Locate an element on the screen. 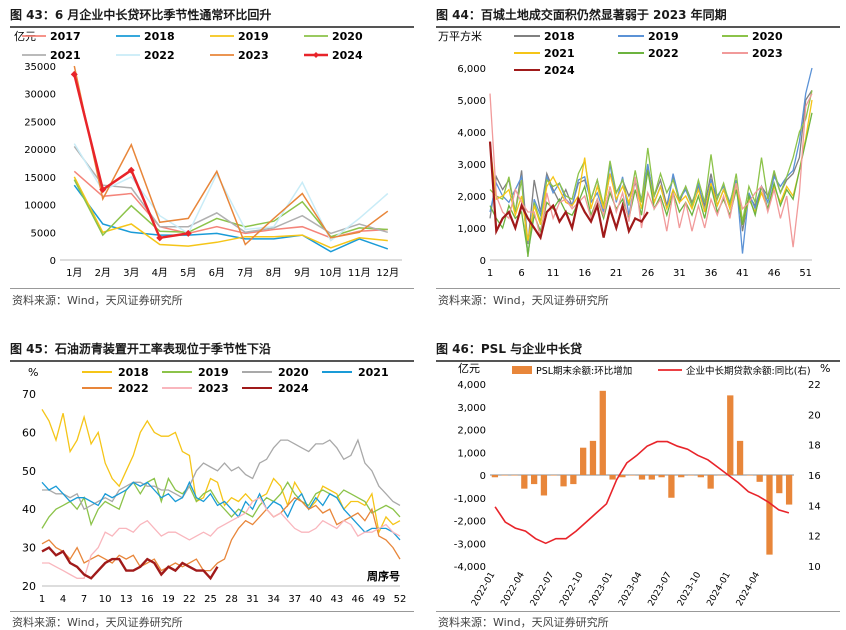 The image size is (846, 630). y-tick-label: -1,000 is located at coordinates (470, 499).